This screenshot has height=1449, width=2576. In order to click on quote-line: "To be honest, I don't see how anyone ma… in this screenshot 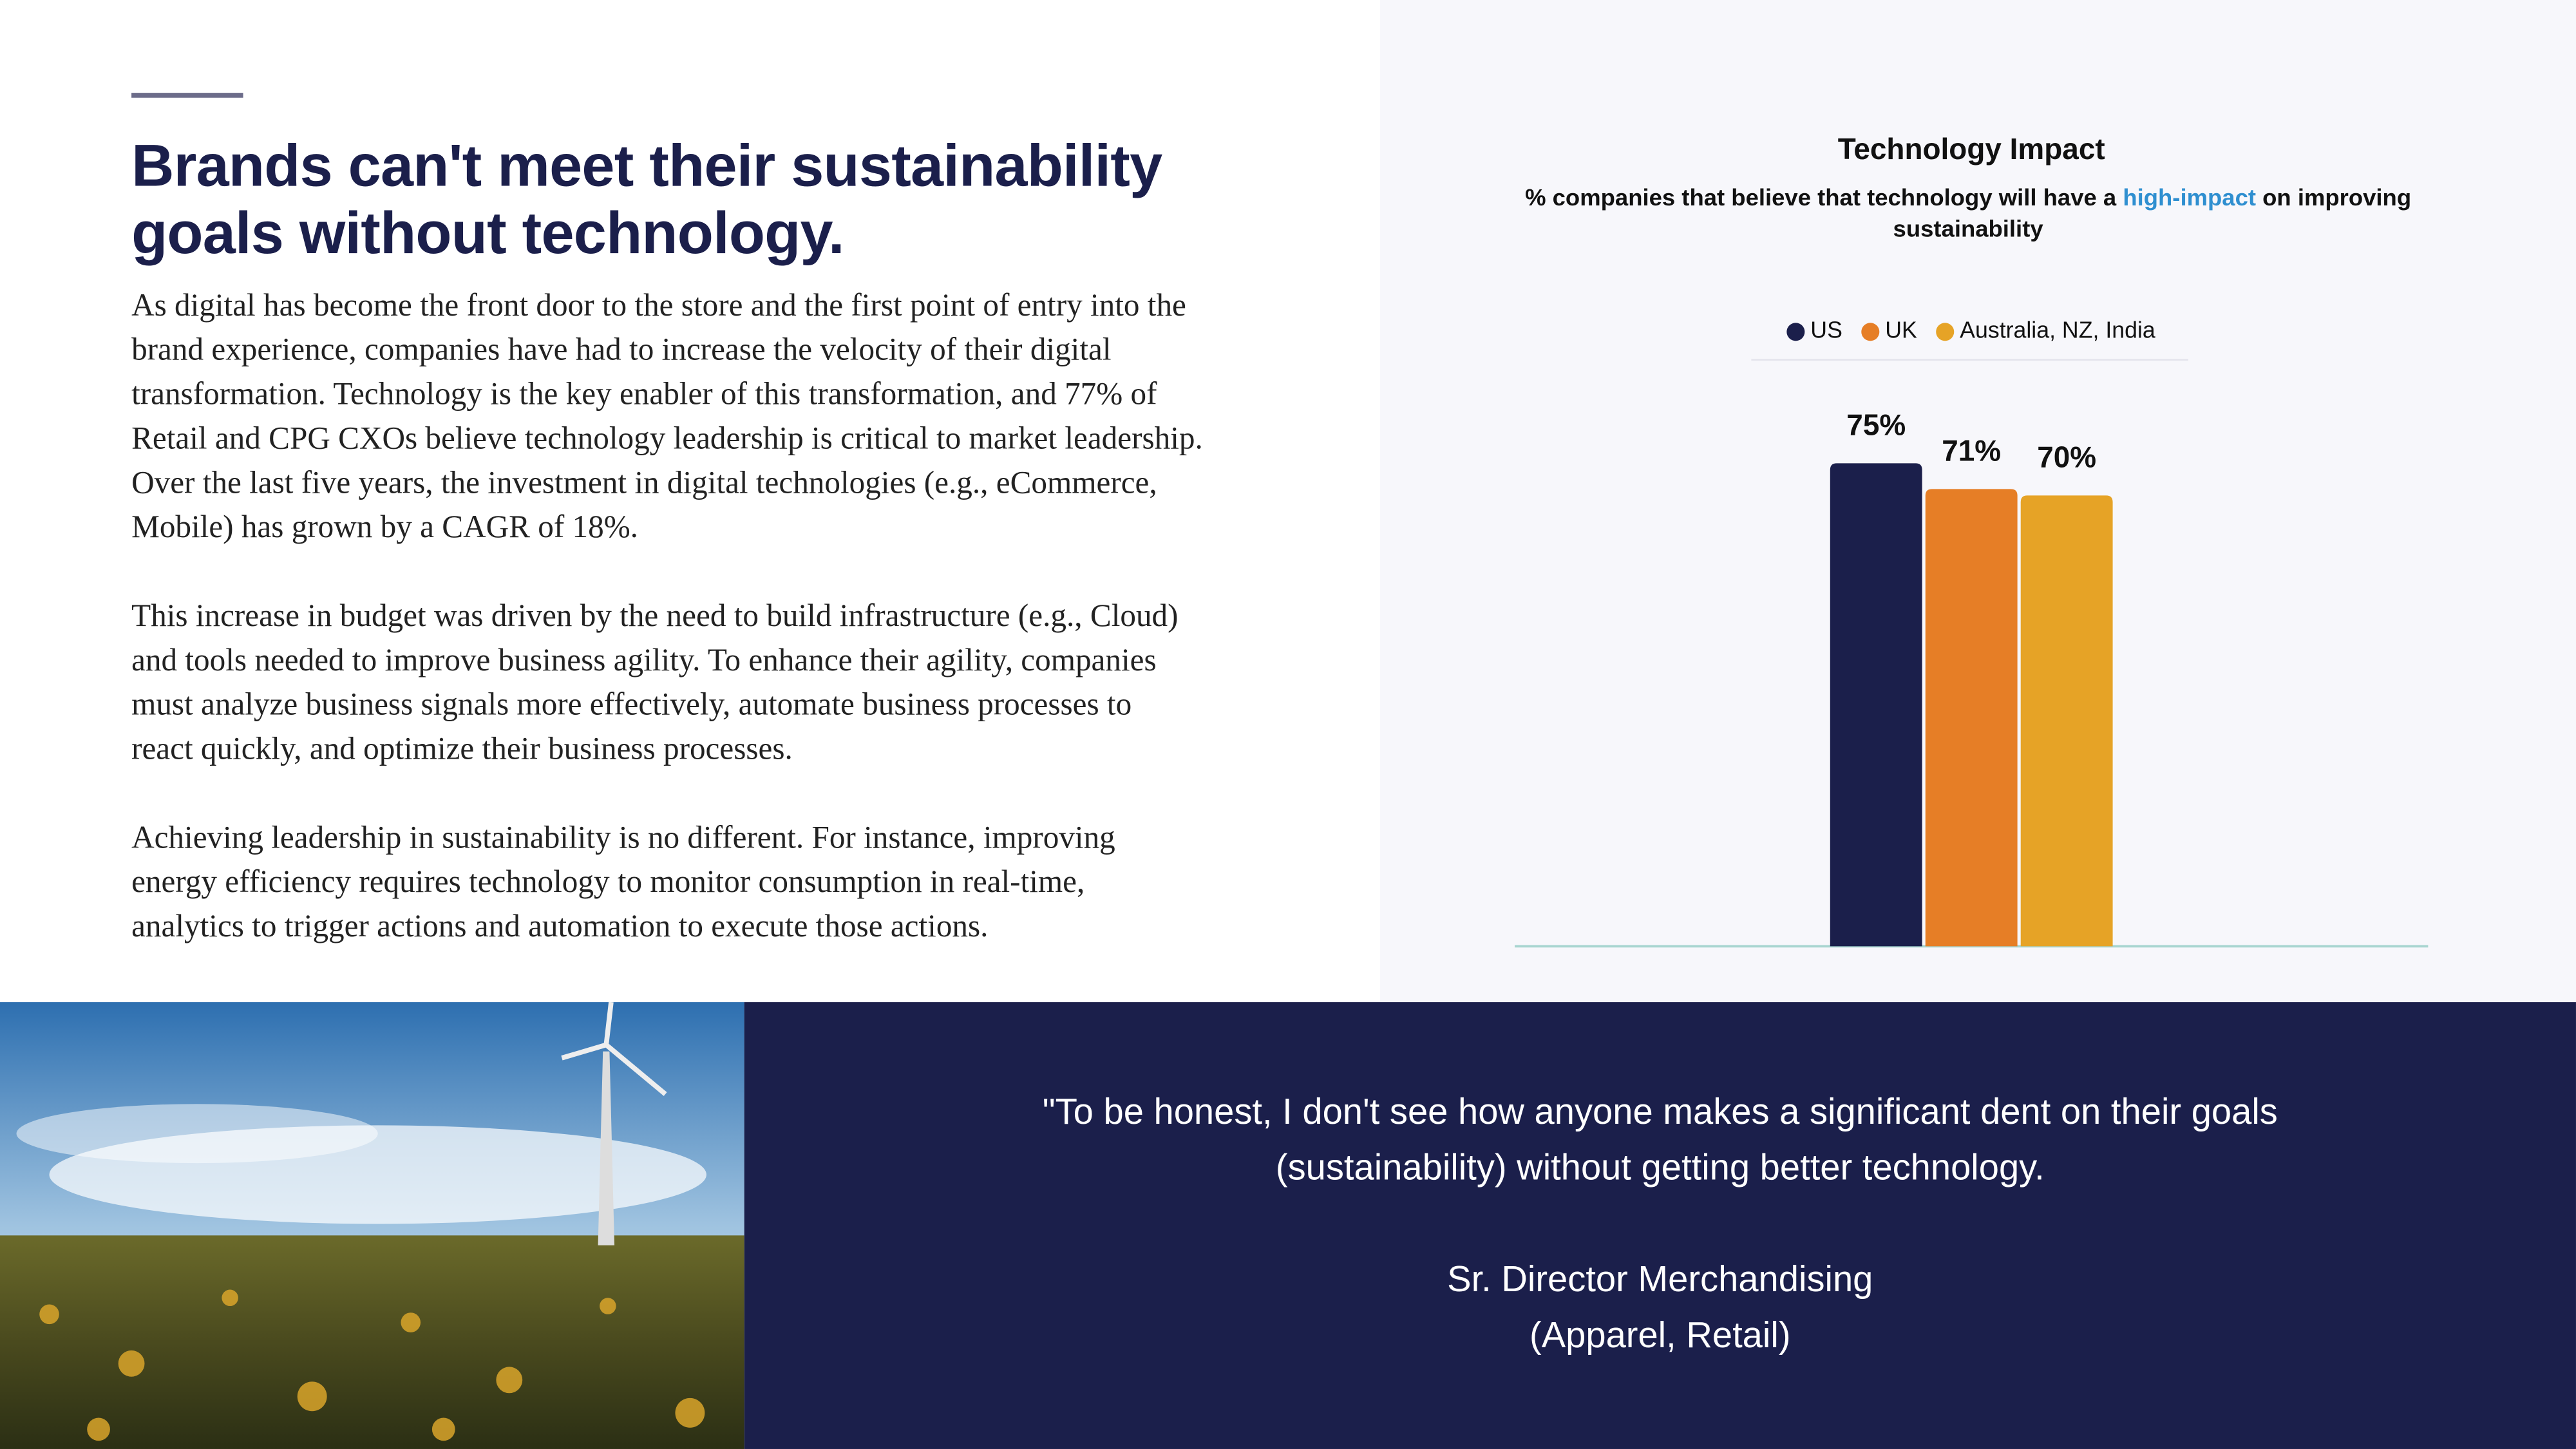, I will do `click(1660, 1111)`.